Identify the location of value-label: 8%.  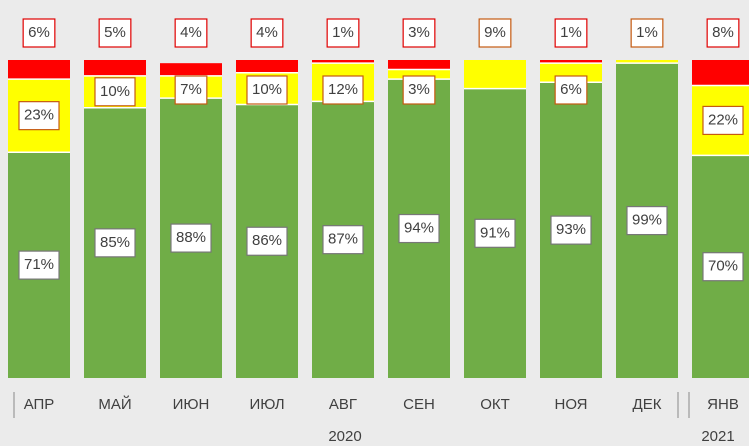
(723, 32).